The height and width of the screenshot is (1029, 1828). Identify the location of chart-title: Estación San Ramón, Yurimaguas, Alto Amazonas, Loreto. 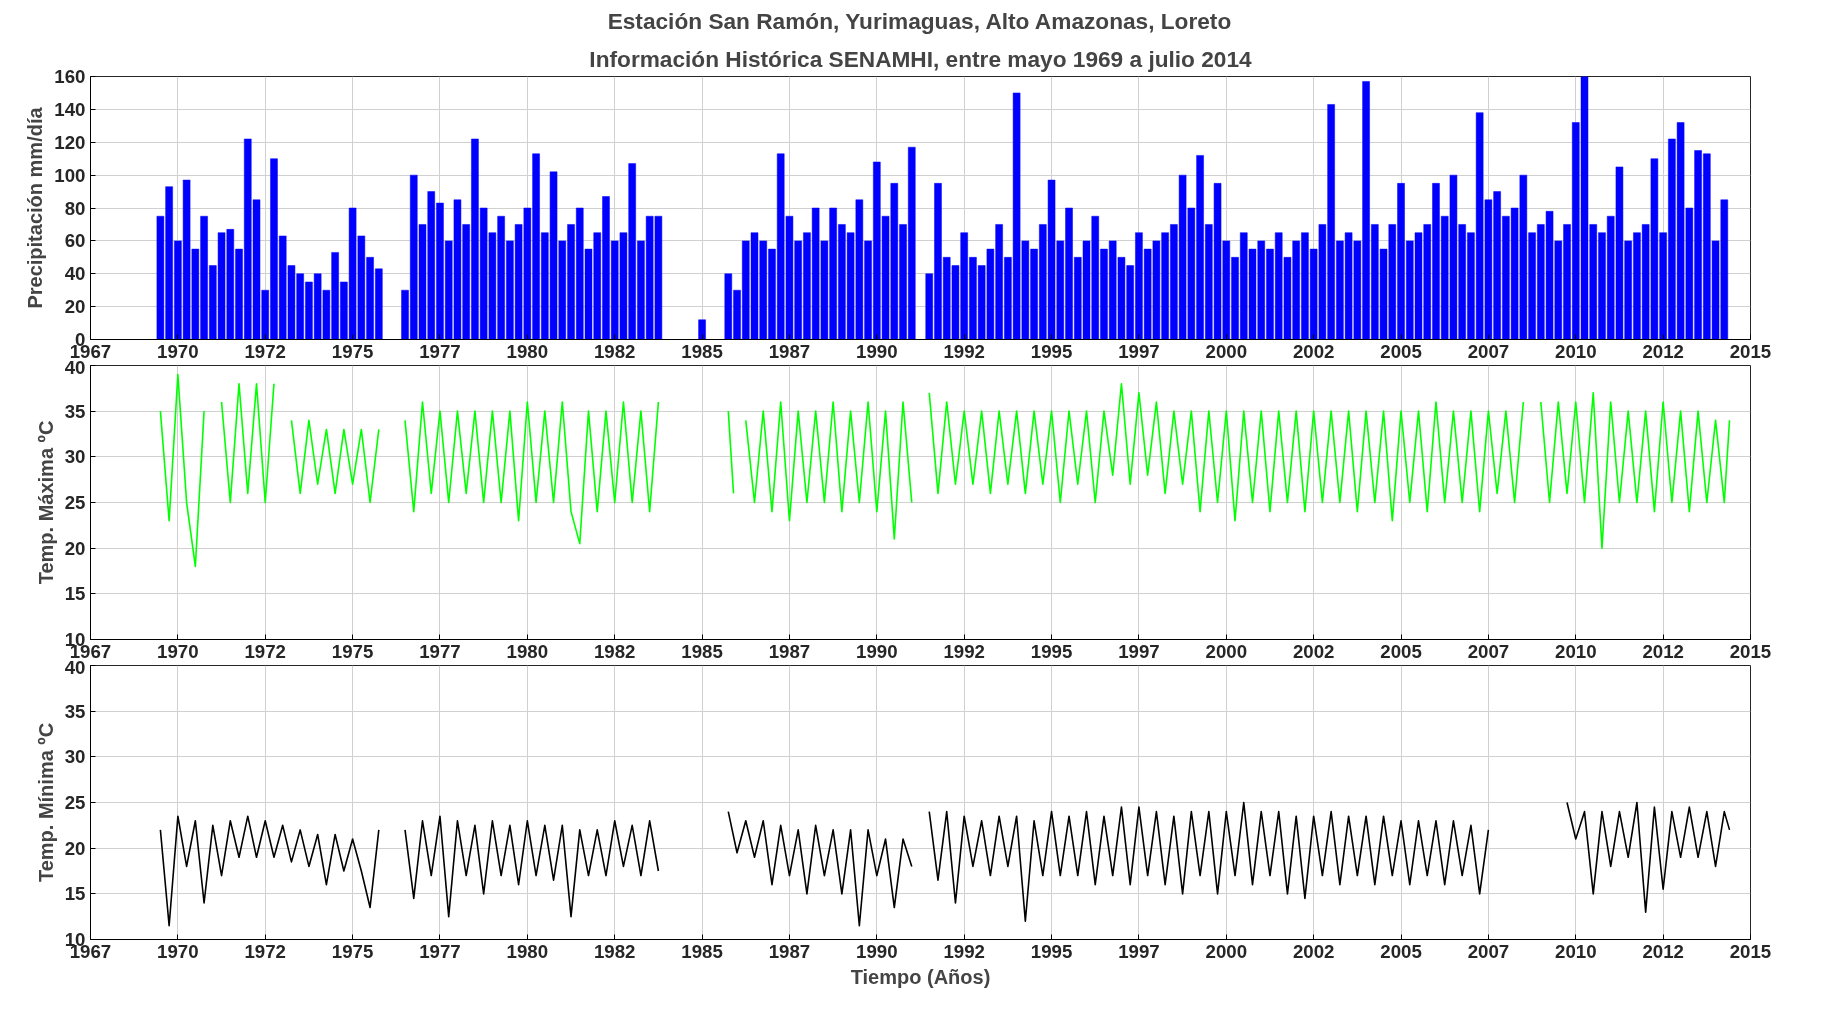
(919, 20).